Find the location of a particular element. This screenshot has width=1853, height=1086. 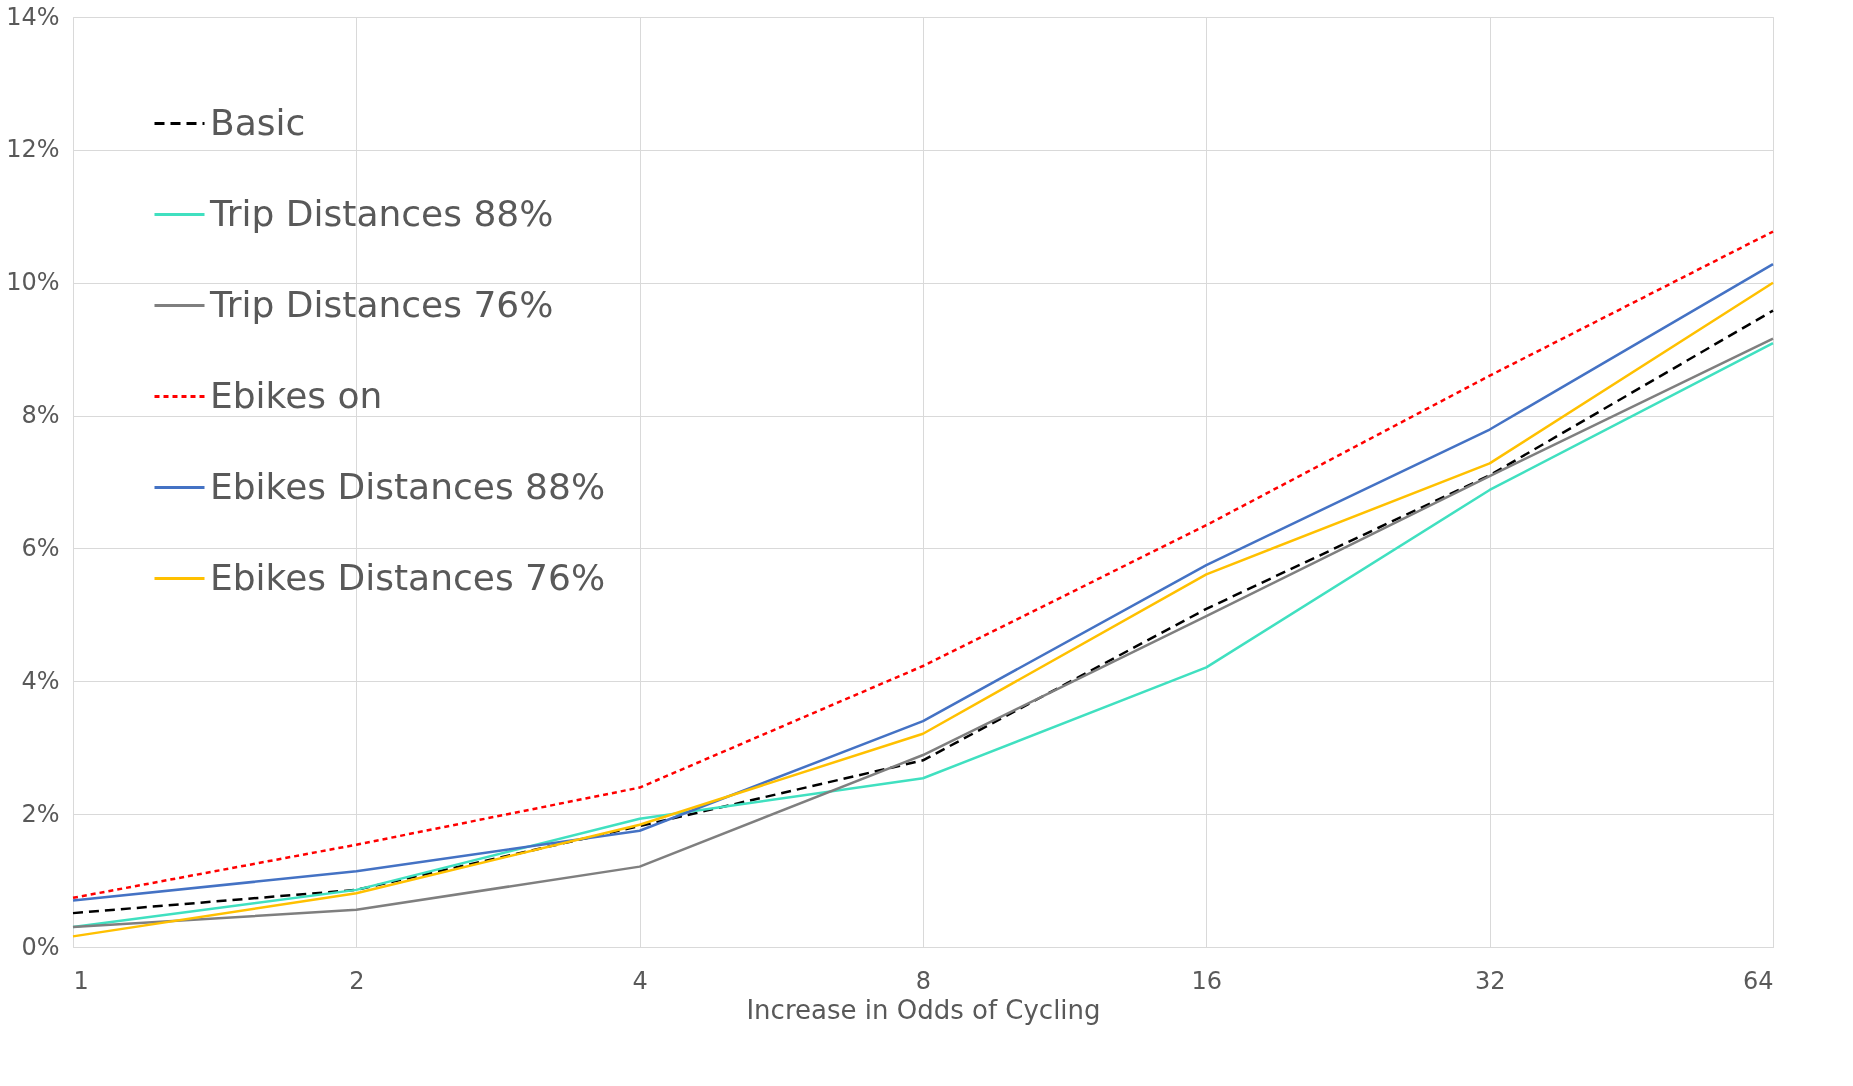

legend-label: Ebikes Distances 88% is located at coordinates (408, 486).